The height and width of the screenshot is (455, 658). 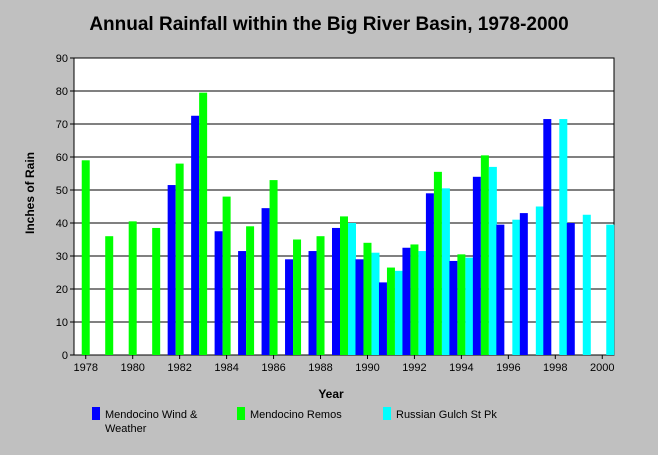 What do you see at coordinates (62, 224) in the screenshot?
I see `y-tick-label: 40` at bounding box center [62, 224].